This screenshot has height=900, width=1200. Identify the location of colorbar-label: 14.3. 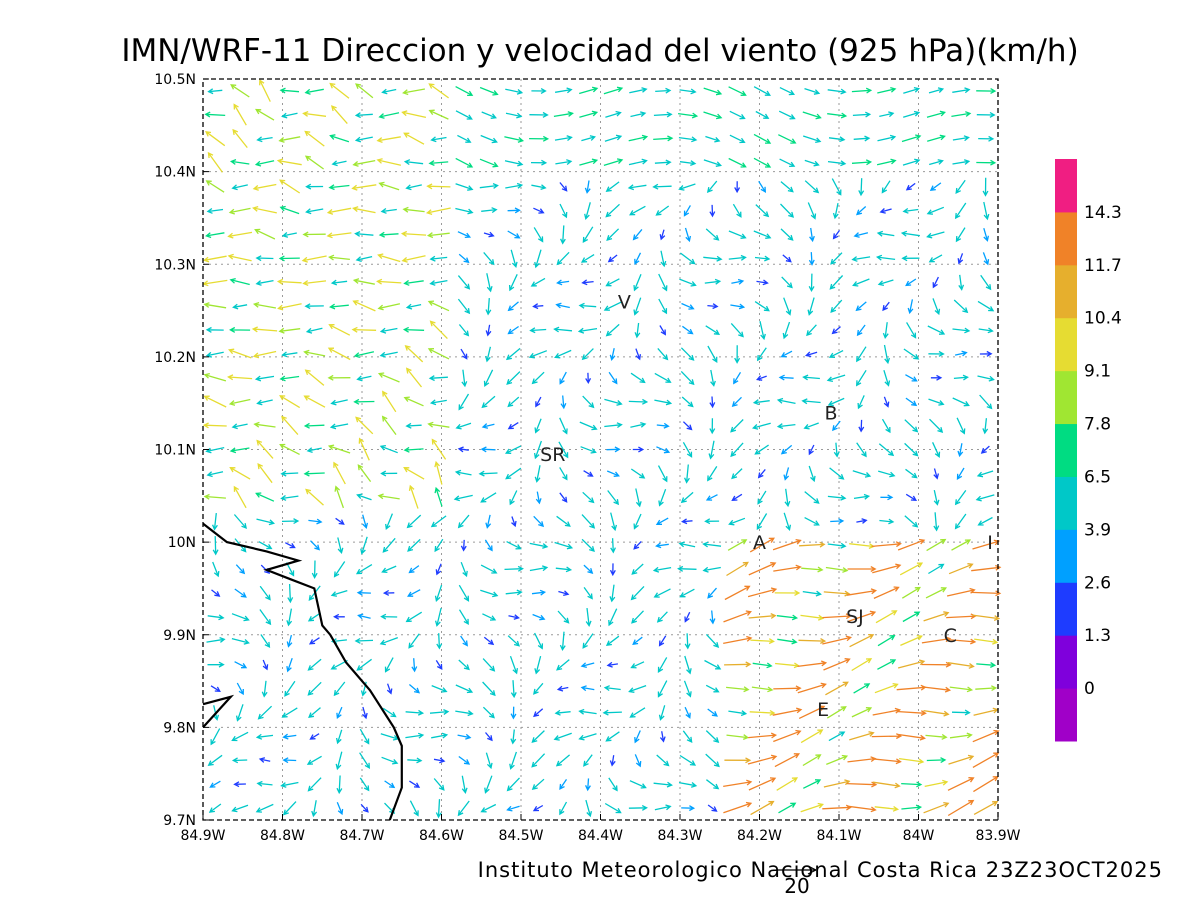
(1103, 213).